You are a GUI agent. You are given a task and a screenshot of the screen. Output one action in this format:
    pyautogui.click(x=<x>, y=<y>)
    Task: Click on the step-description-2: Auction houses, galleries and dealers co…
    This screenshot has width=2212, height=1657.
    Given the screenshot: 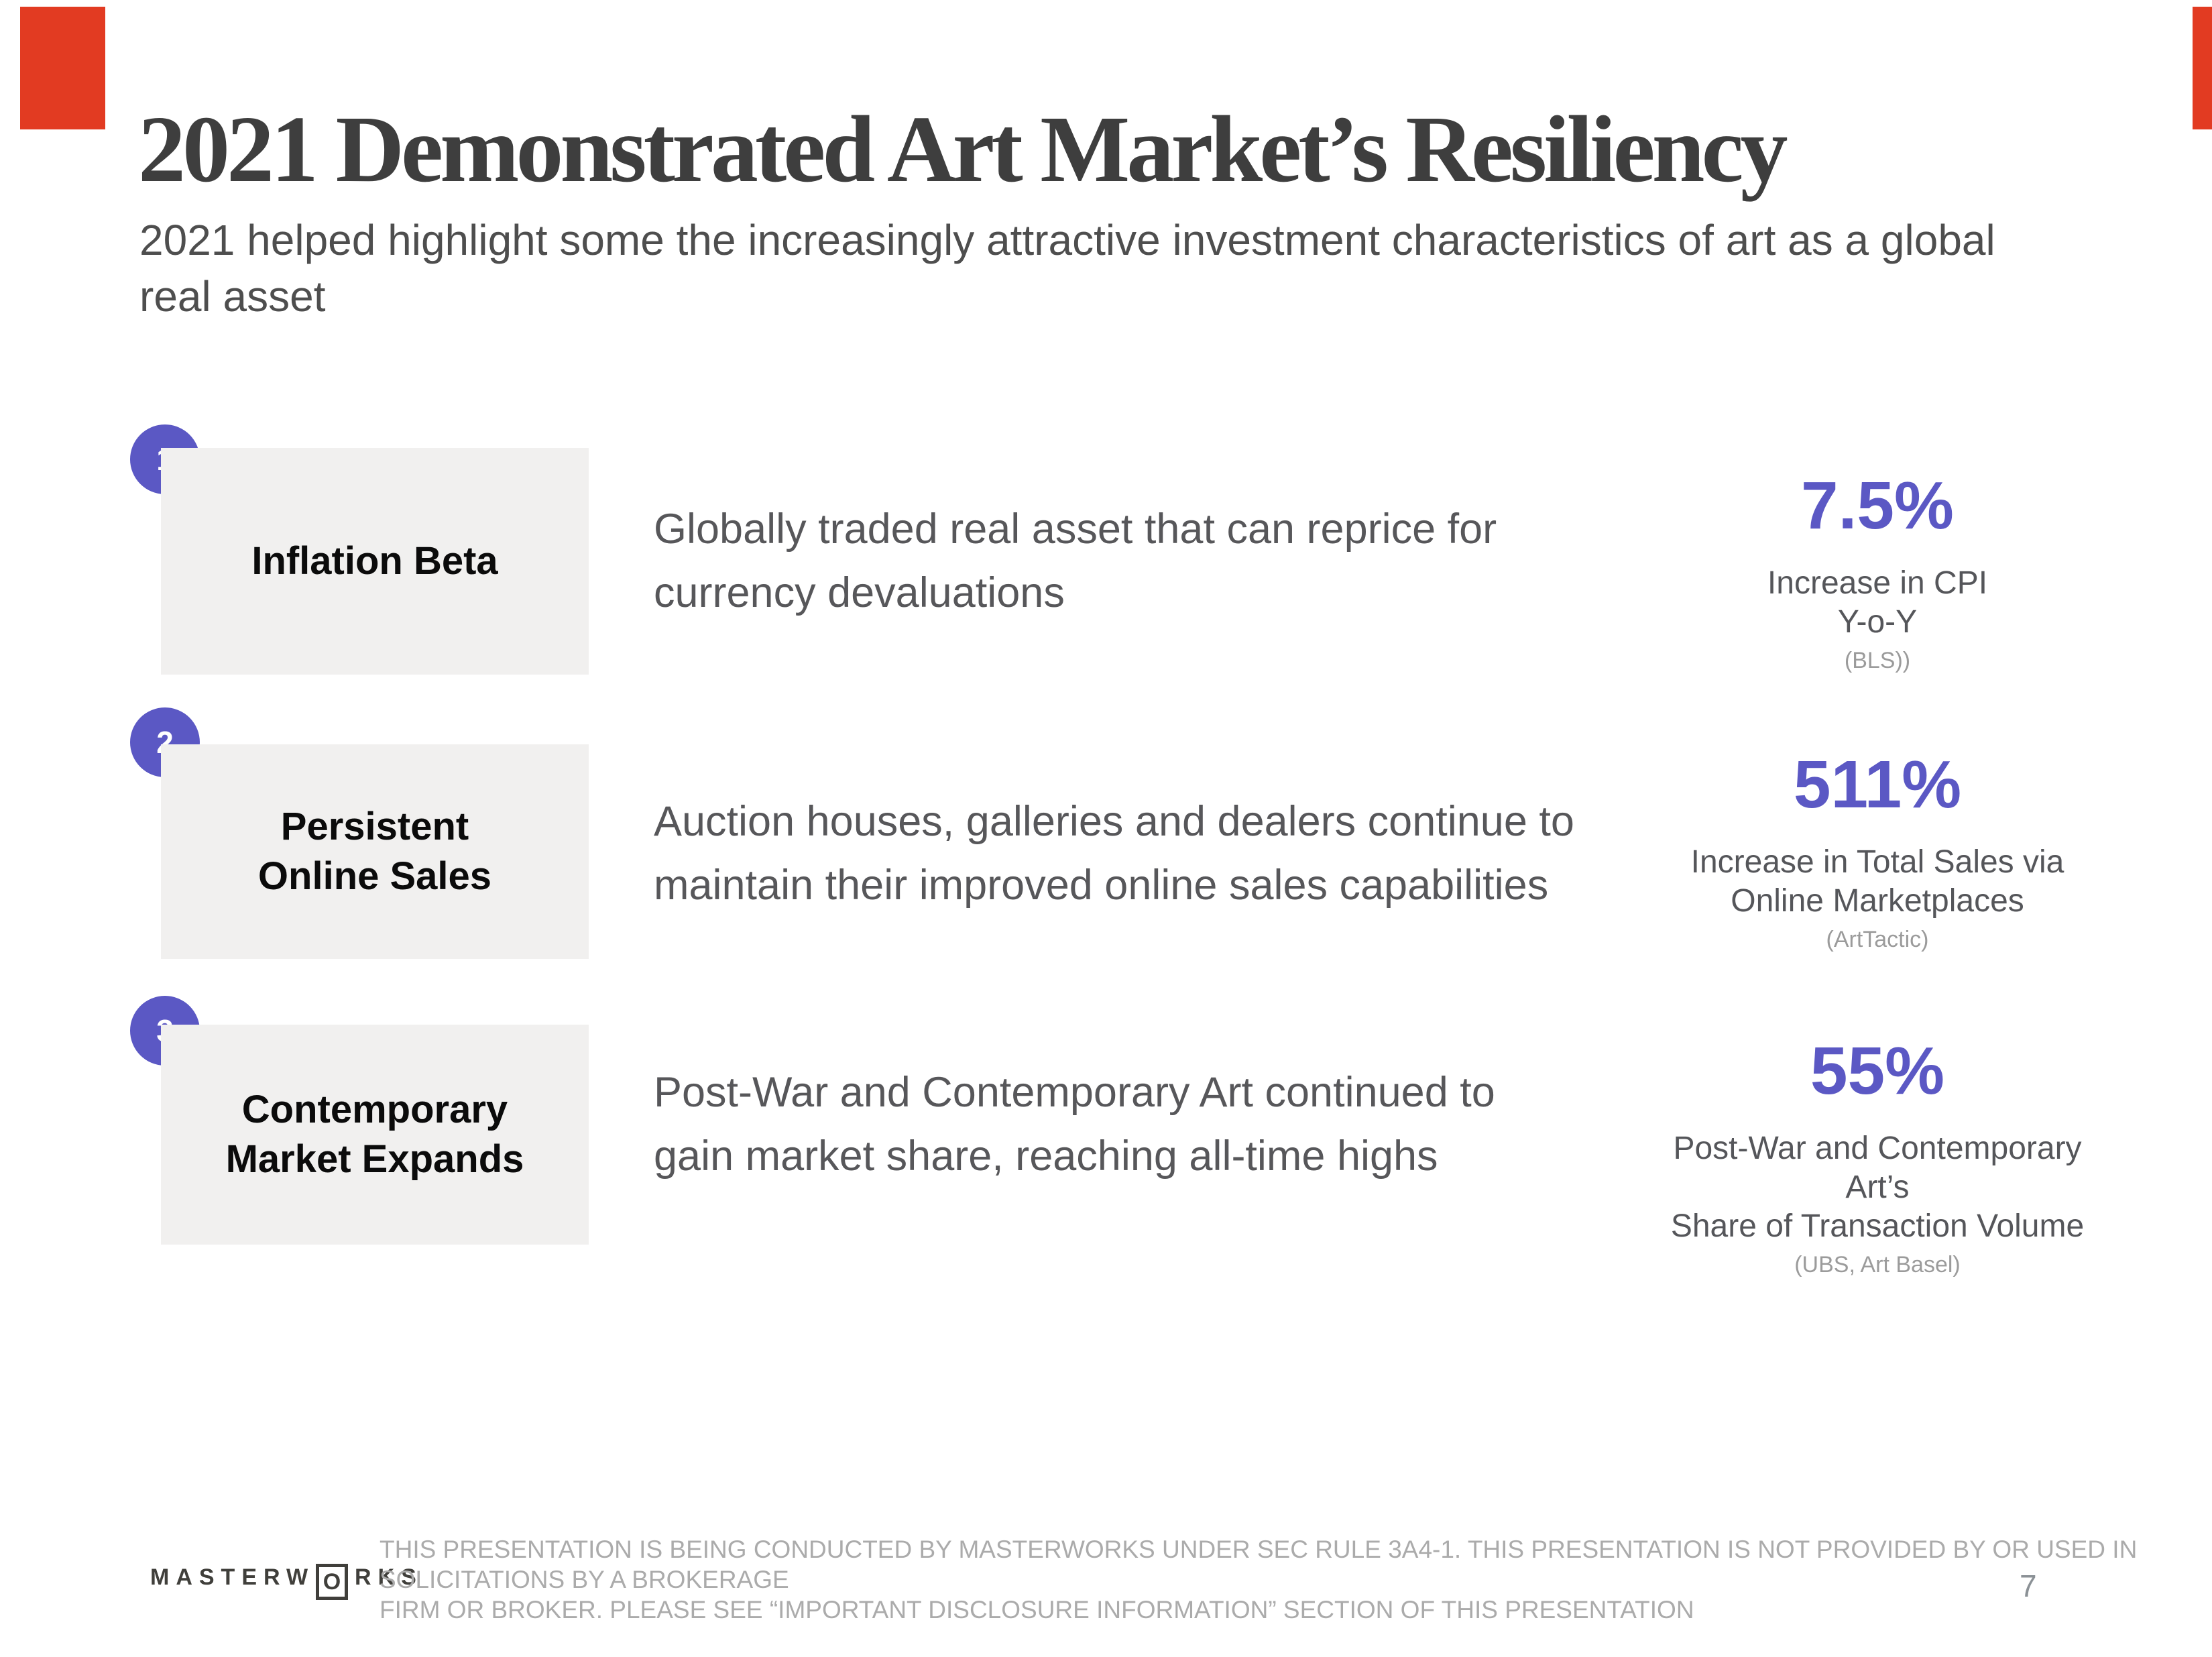 What is the action you would take?
    pyautogui.click(x=1114, y=853)
    